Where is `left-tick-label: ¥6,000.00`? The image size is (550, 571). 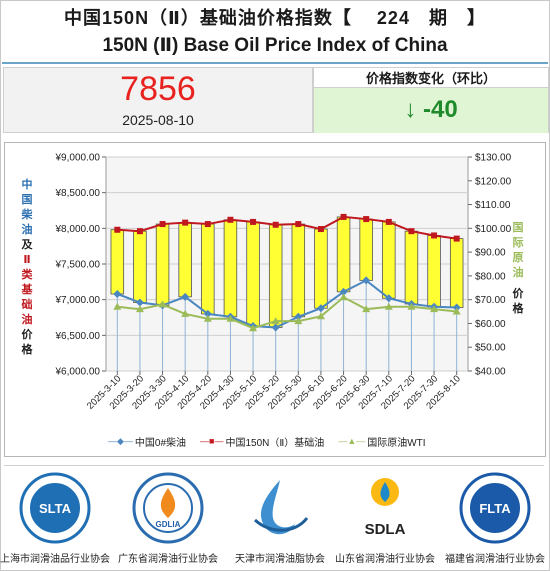
left-tick-label: ¥6,000.00 is located at coordinates (78, 372).